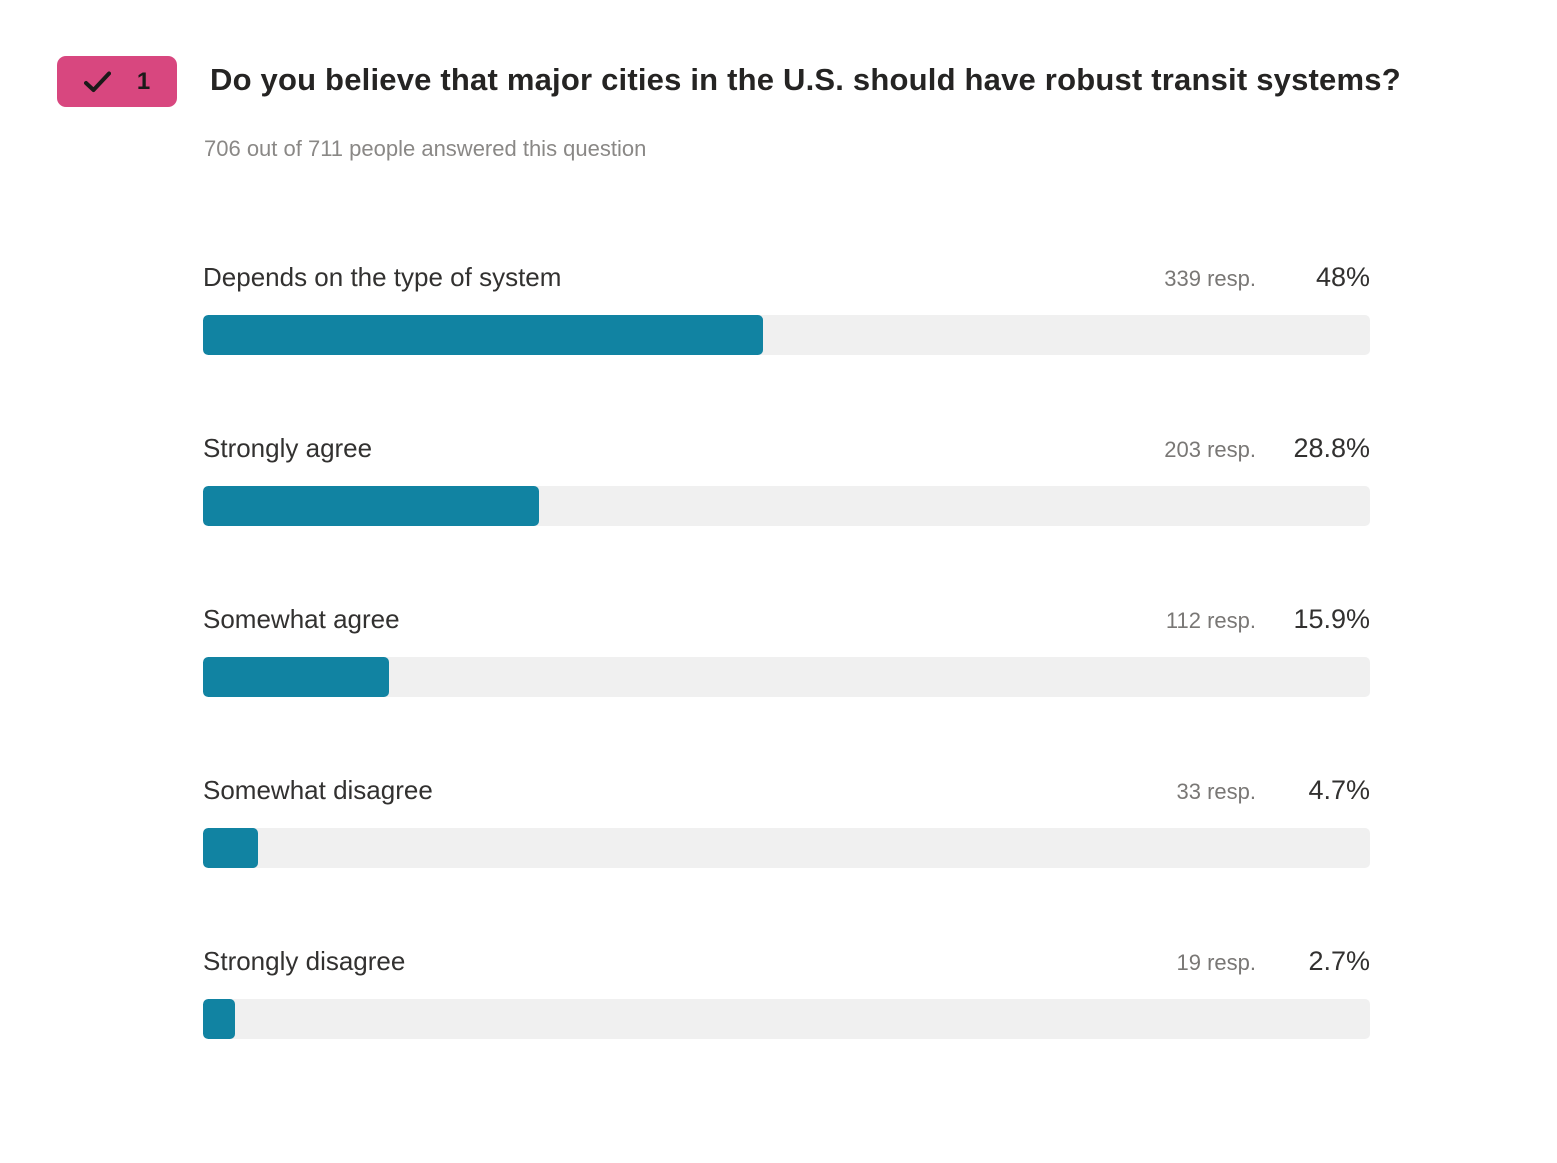  I want to click on question-badge: 1, so click(117, 81).